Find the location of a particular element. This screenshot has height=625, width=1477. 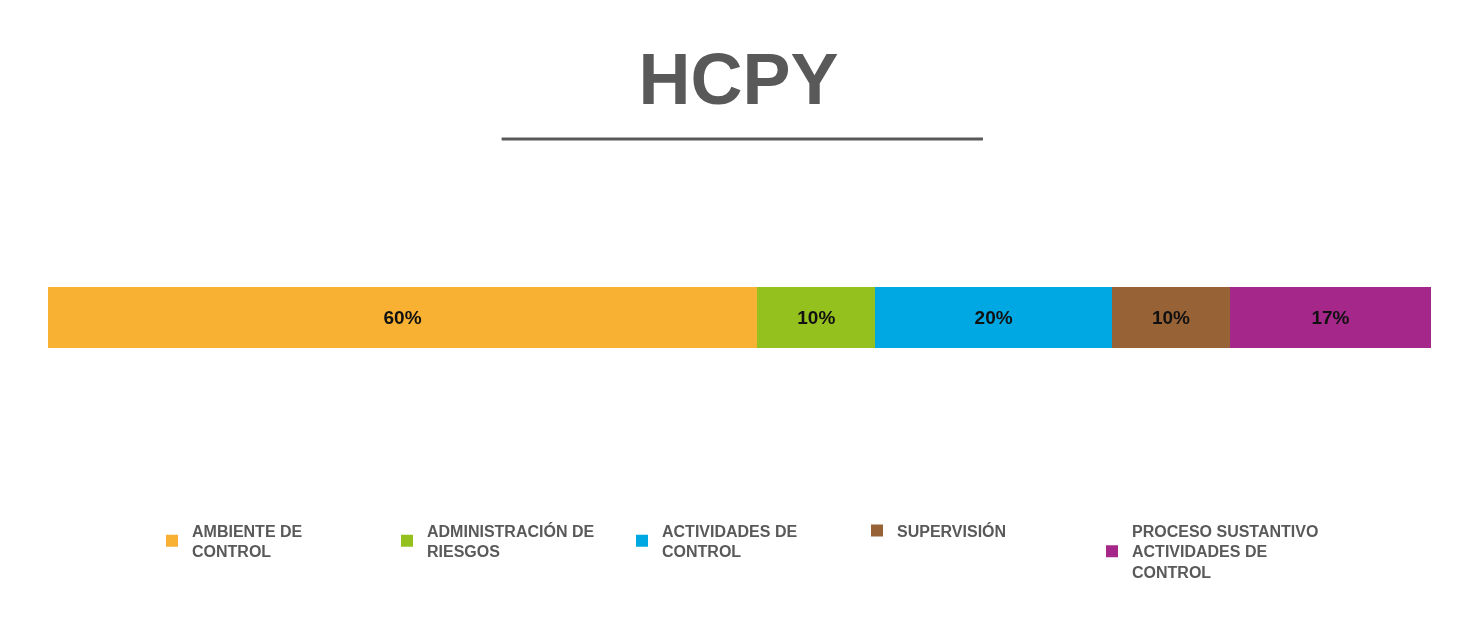

data-label: 17% is located at coordinates (1330, 317).